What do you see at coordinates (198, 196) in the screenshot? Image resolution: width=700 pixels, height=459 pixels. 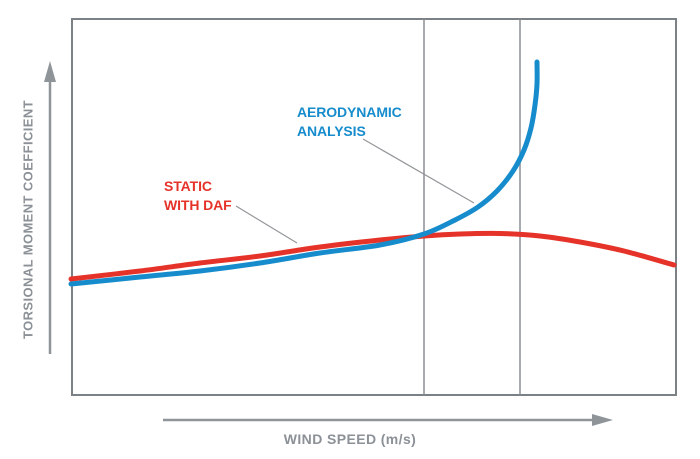 I see `static-with-daf-label: STATIC WITH DAF` at bounding box center [198, 196].